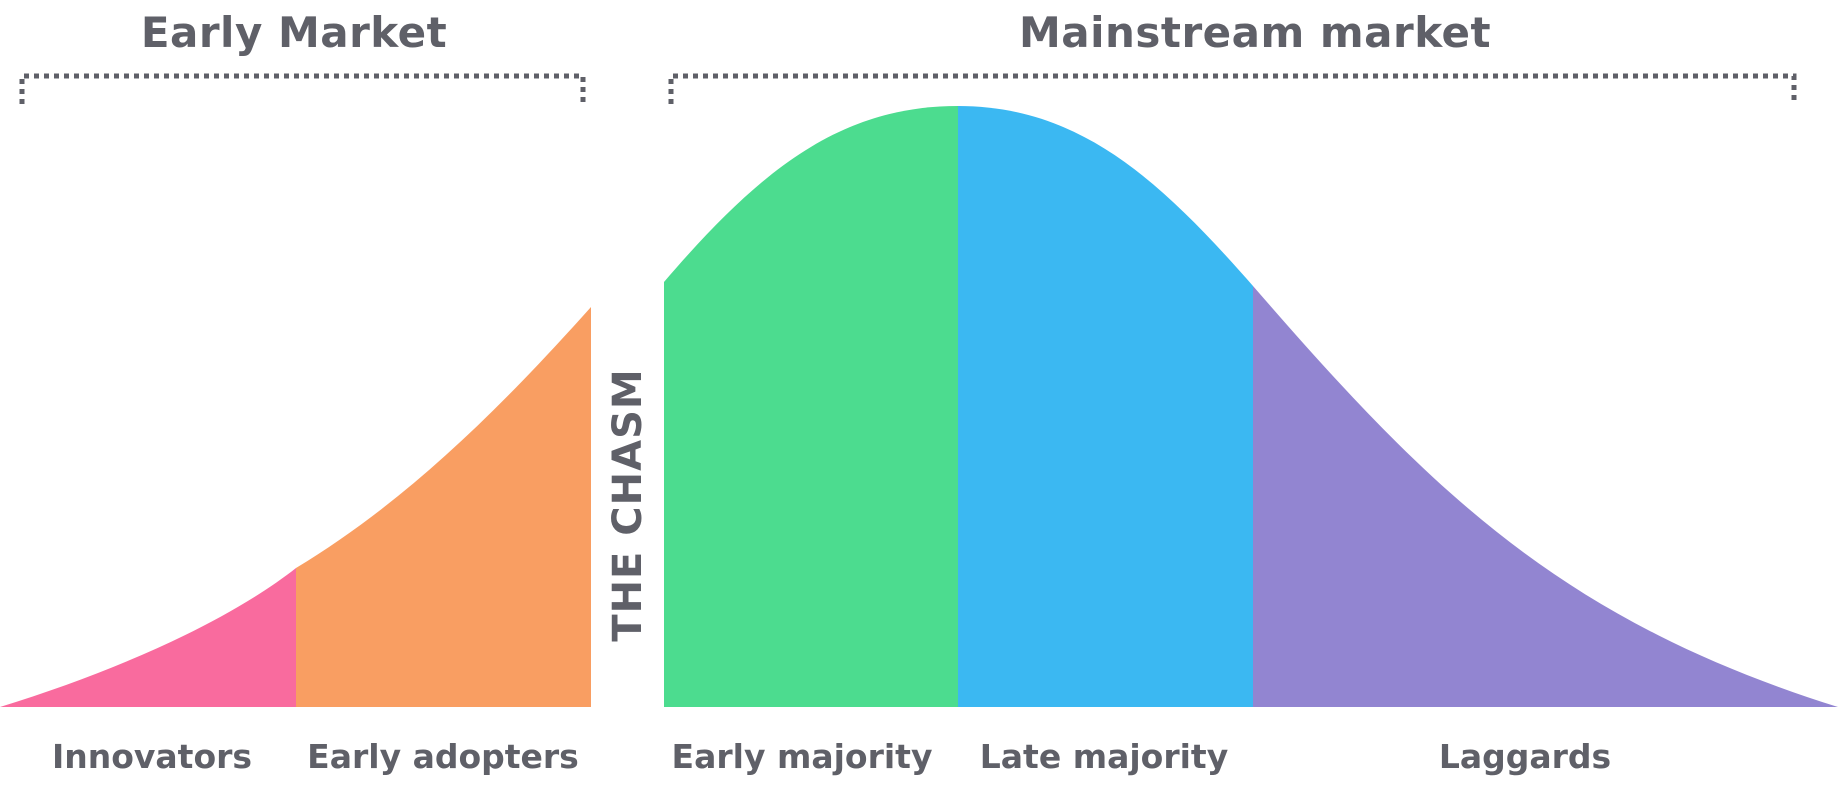  Describe the element at coordinates (294, 32) in the screenshot. I see `early-market-title: Early Market` at that location.